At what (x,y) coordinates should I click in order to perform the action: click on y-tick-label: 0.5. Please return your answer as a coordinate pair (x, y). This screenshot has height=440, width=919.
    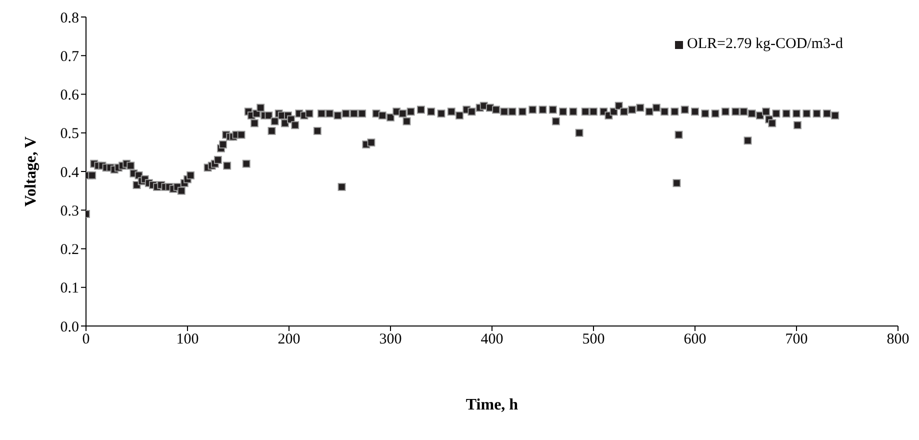
    Looking at the image, I should click on (69, 134).